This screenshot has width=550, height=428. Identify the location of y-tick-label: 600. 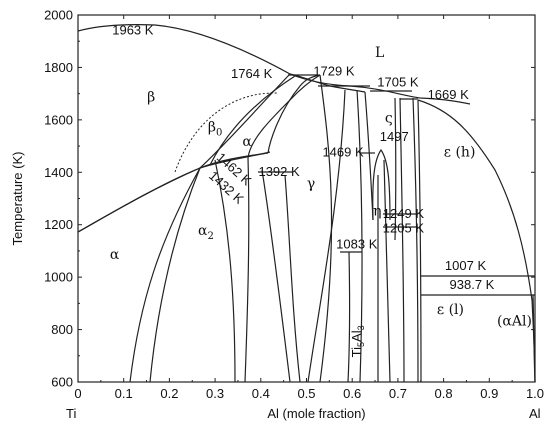
(62, 382).